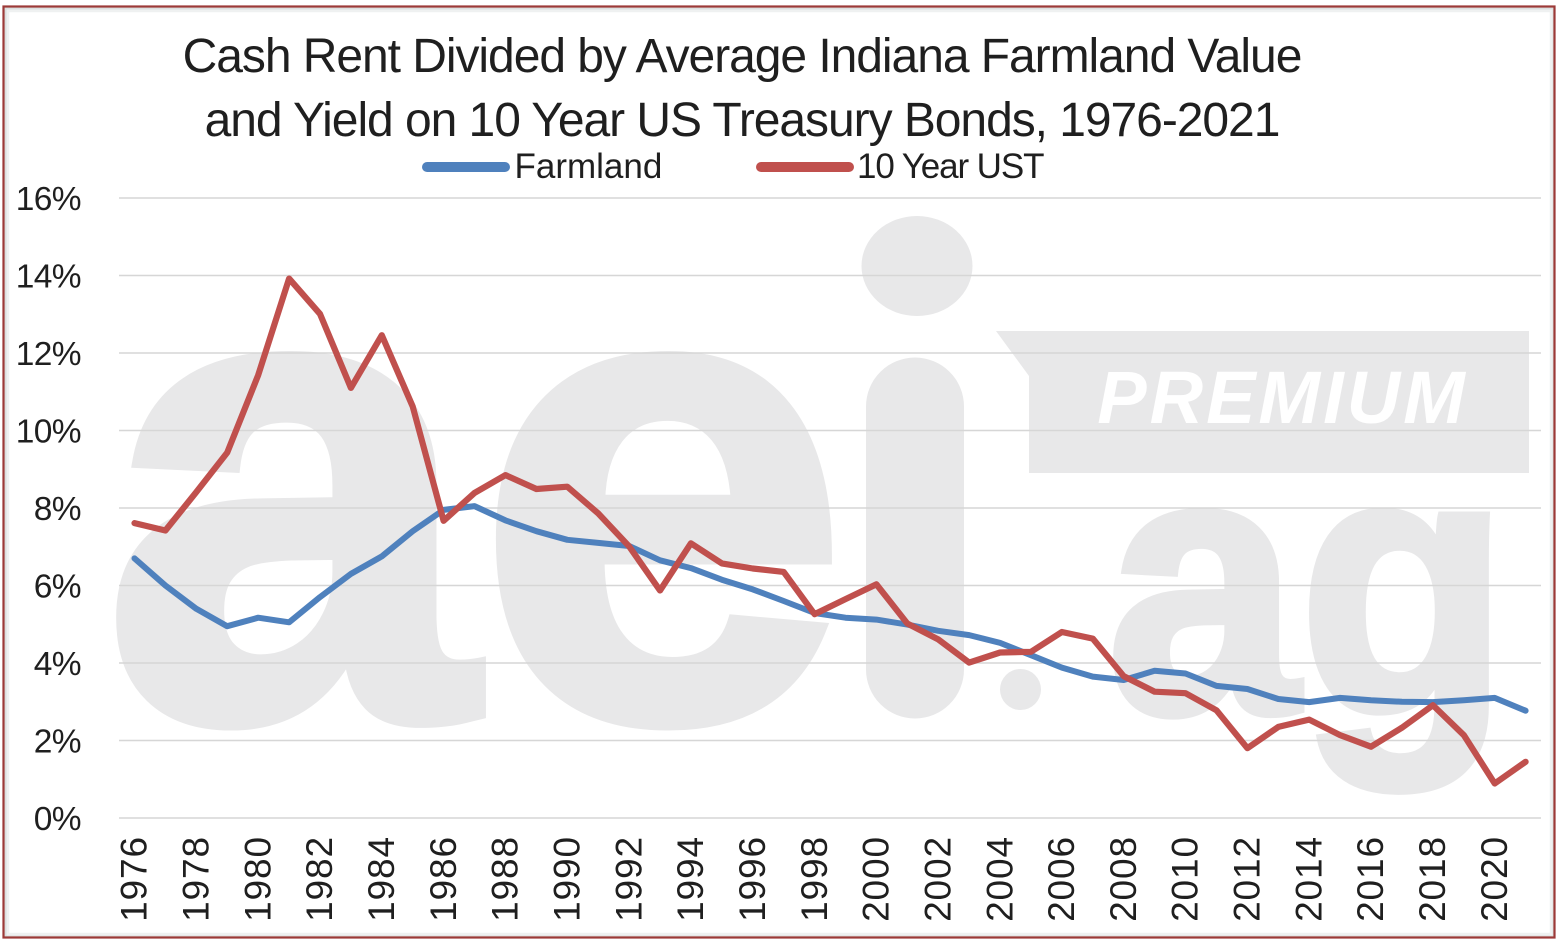  I want to click on svg-text: 10 Year UST, so click(950, 166).